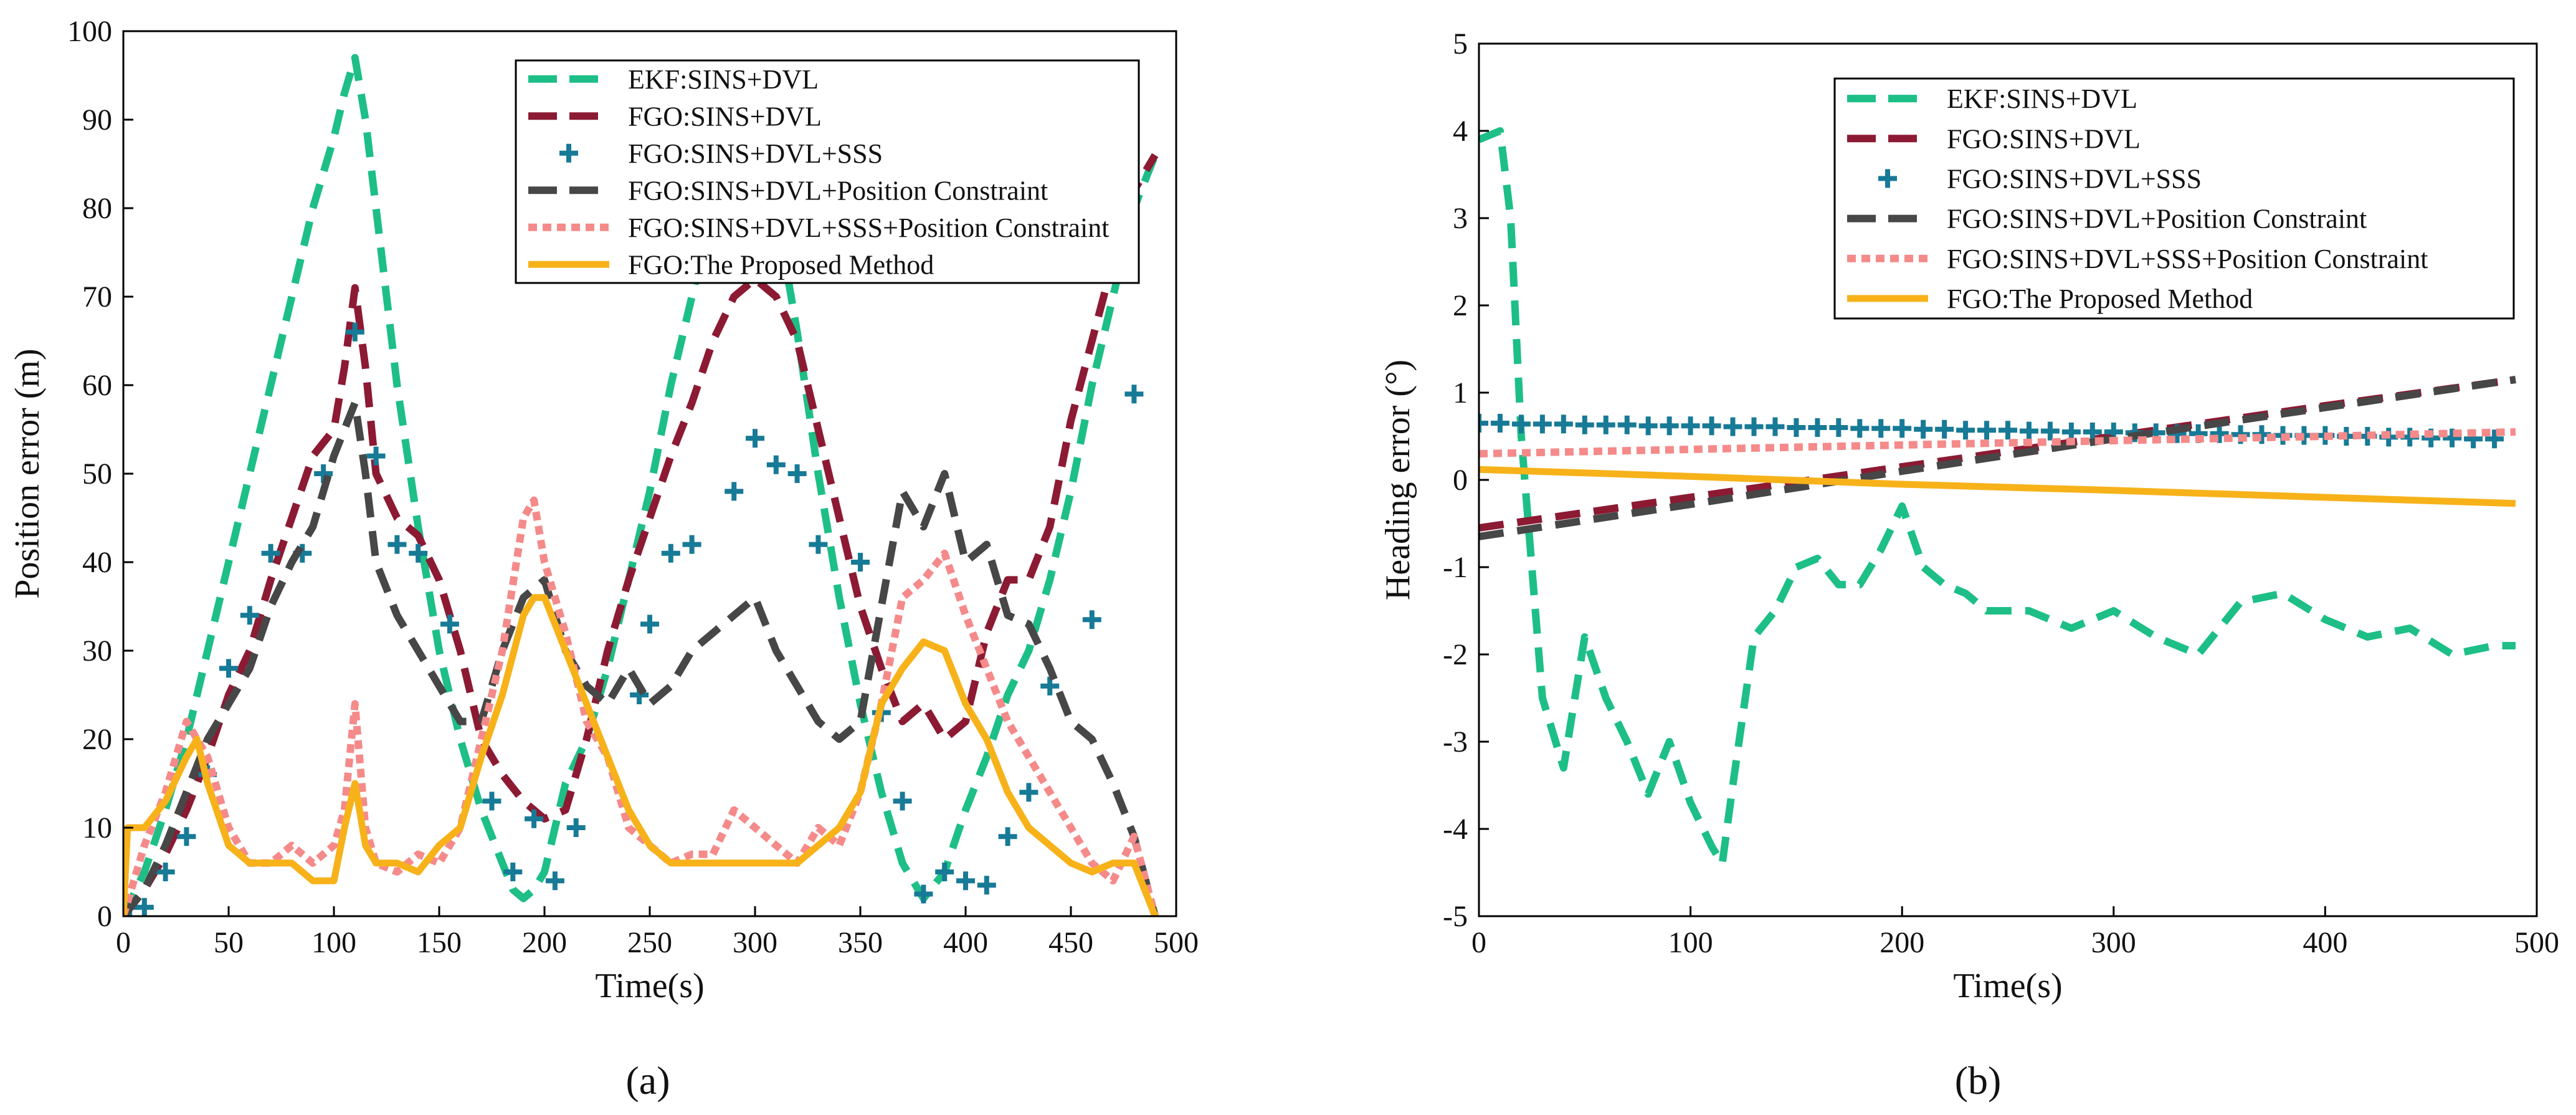 This screenshot has height=1115, width=2576. I want to click on y-axis-label: Position error (m), so click(27, 473).